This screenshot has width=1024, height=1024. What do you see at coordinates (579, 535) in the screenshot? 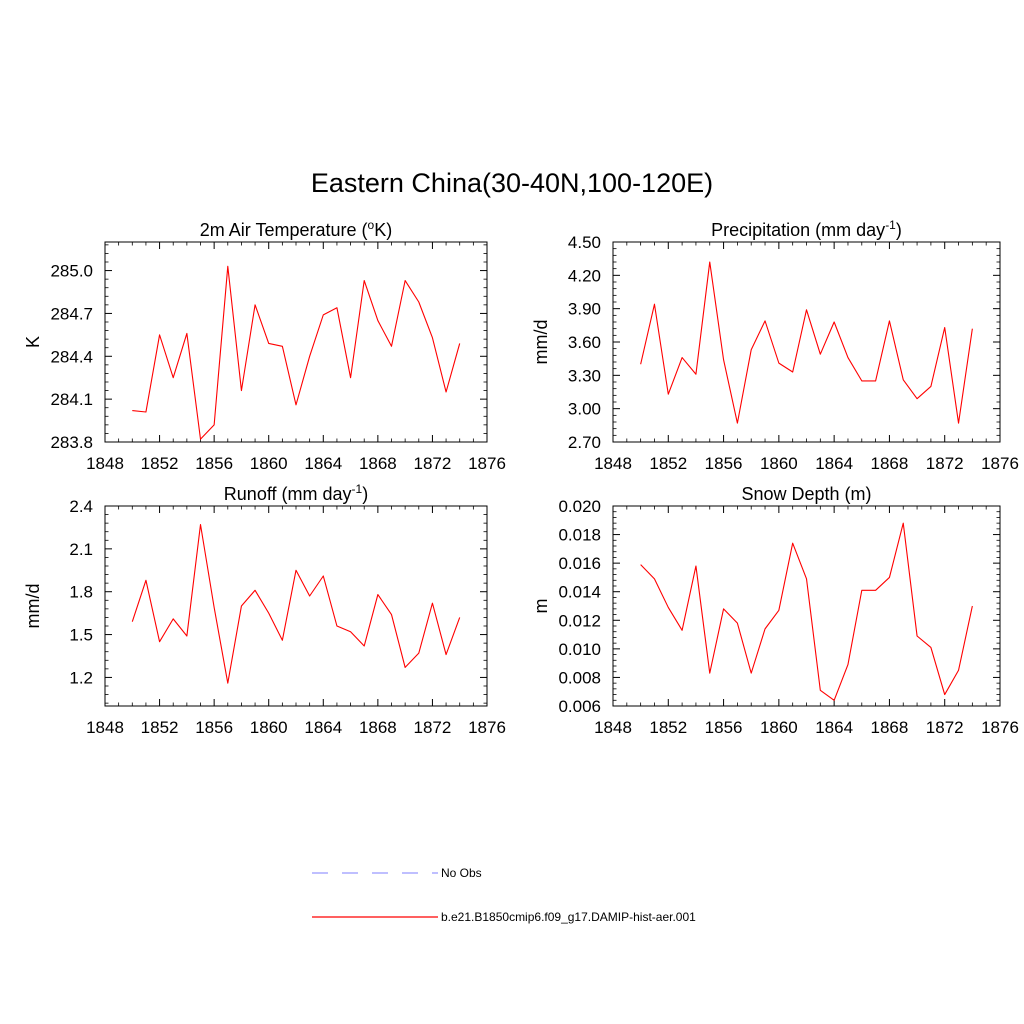
I see `y-tick-label: 0.018` at bounding box center [579, 535].